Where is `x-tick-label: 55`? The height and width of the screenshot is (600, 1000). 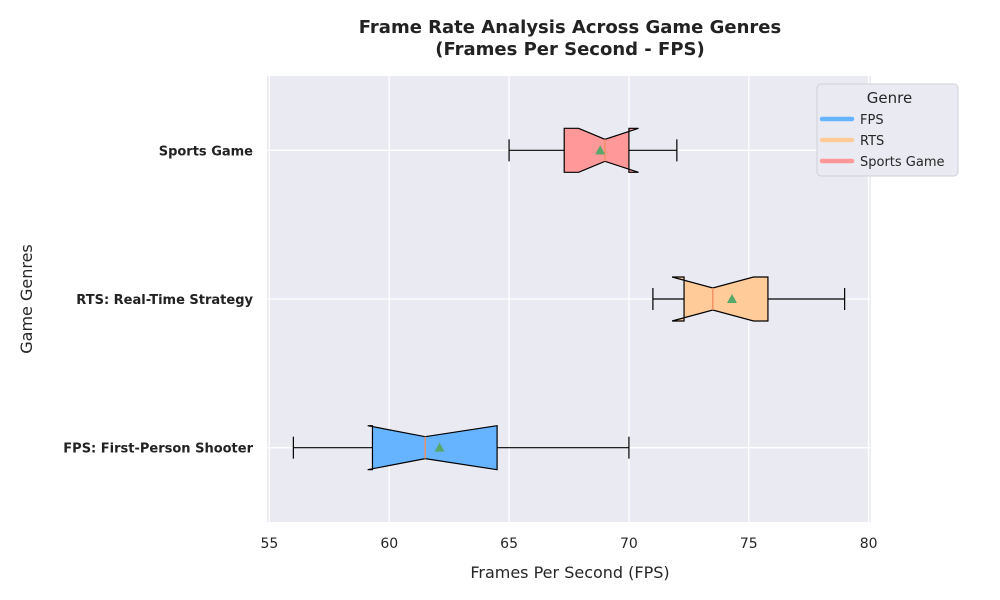
x-tick-label: 55 is located at coordinates (269, 544).